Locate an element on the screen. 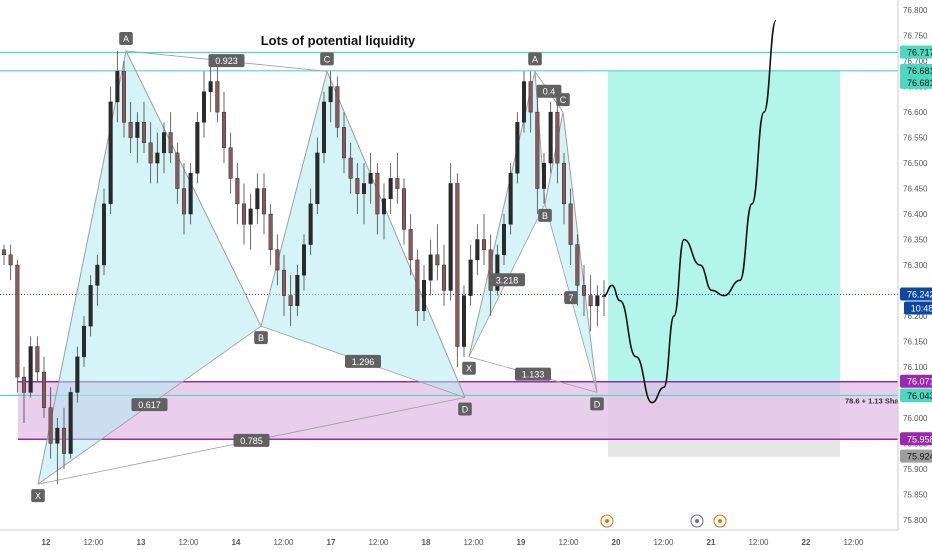 Image resolution: width=932 pixels, height=550 pixels. event-marker-dot-icon is located at coordinates (607, 521).